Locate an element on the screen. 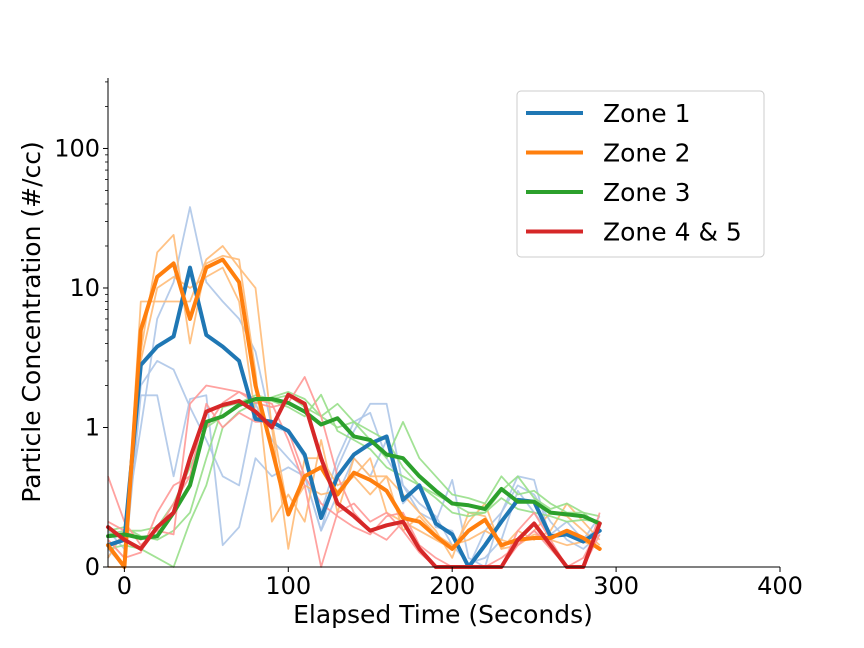  legend: Zone 1 Zone 2 Zone 3 Zone 4 & 5 is located at coordinates (640, 174).